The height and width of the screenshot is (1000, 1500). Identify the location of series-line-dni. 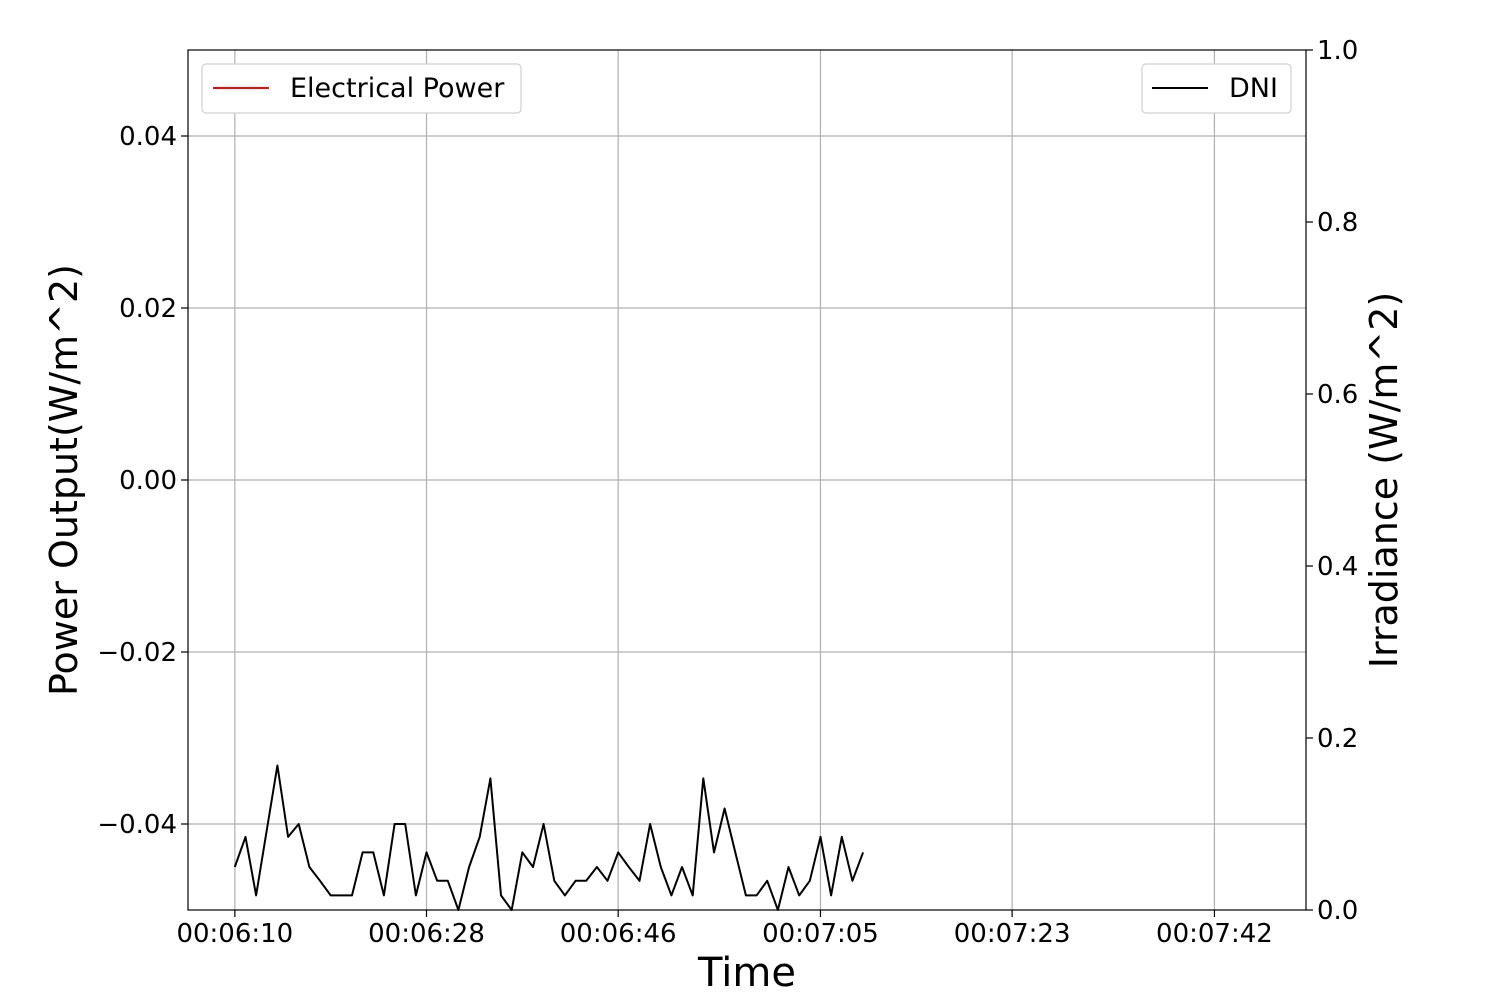
(549, 837).